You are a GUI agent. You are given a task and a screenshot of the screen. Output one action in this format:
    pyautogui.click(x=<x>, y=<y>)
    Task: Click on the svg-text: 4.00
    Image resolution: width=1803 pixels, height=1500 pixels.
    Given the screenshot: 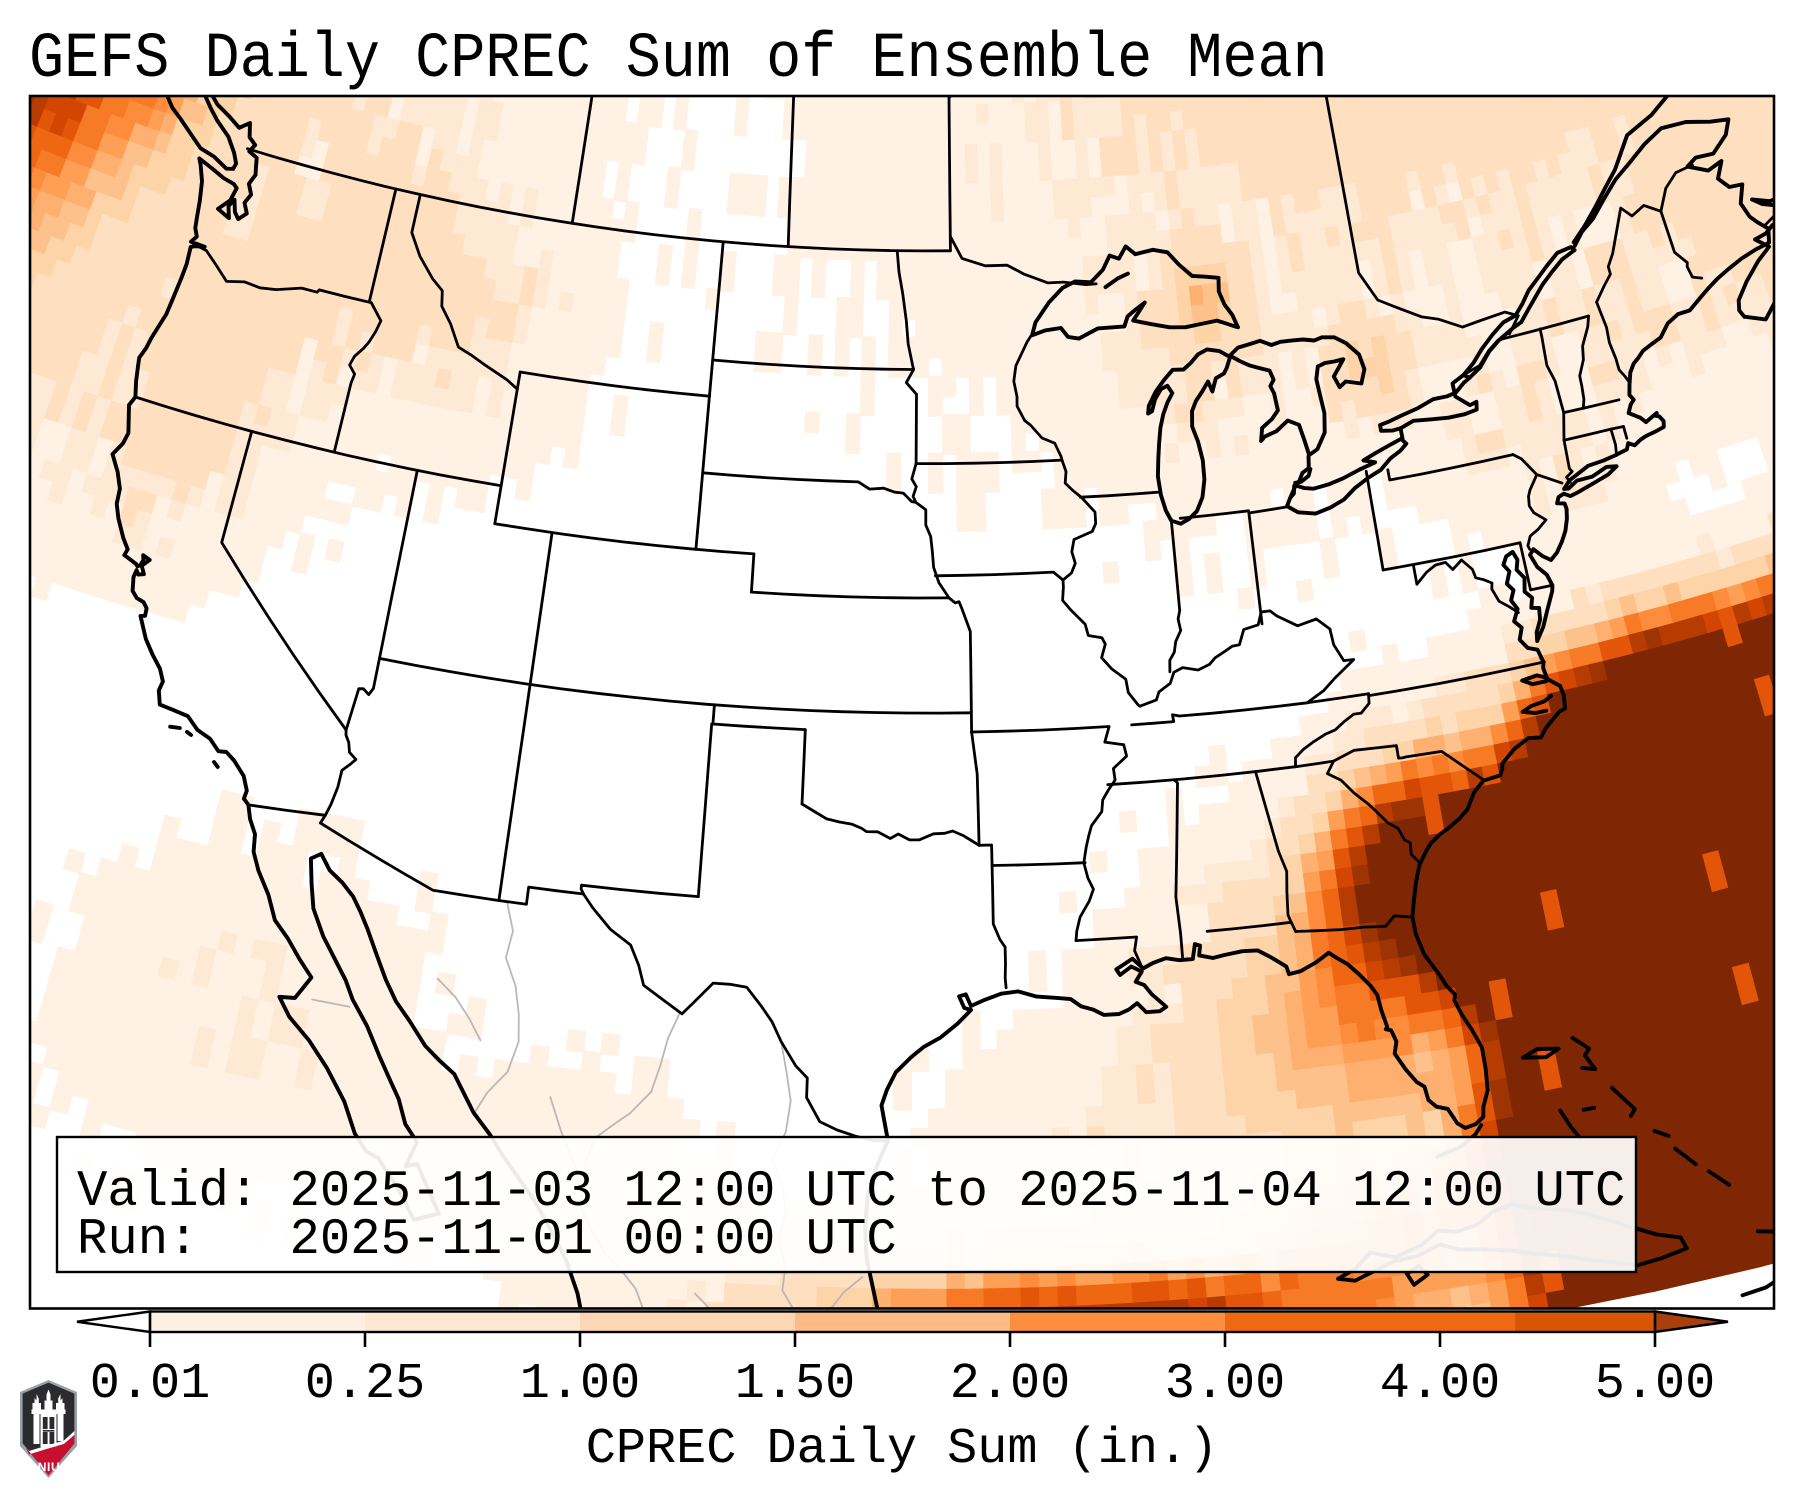 What is the action you would take?
    pyautogui.click(x=1440, y=1384)
    